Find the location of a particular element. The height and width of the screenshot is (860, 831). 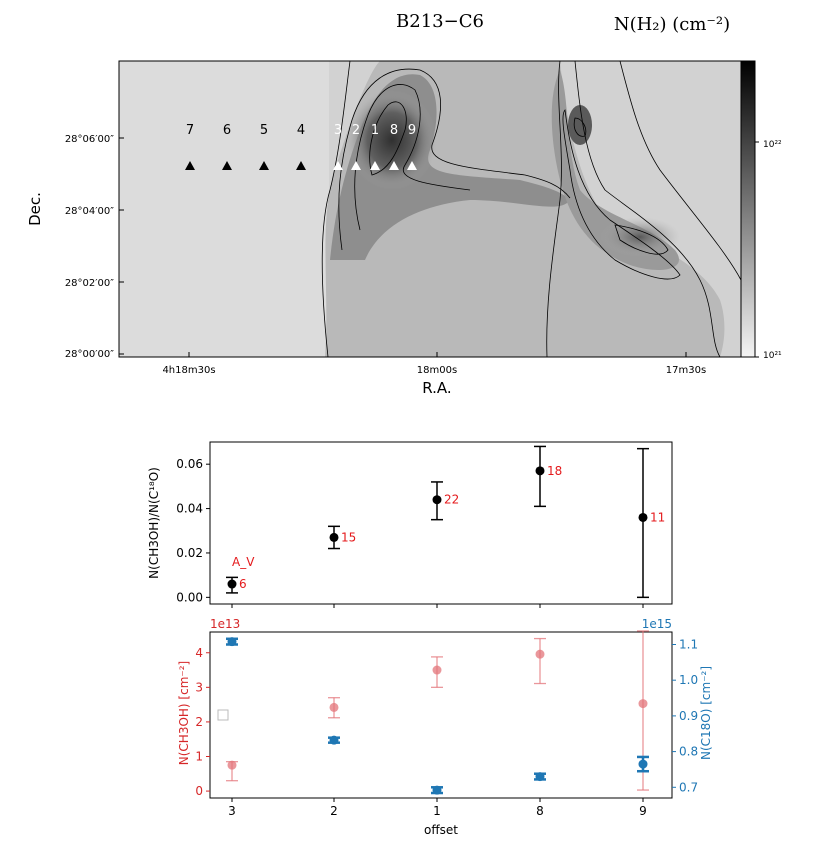

ra-axis-label: R.A. is located at coordinates (436, 388).